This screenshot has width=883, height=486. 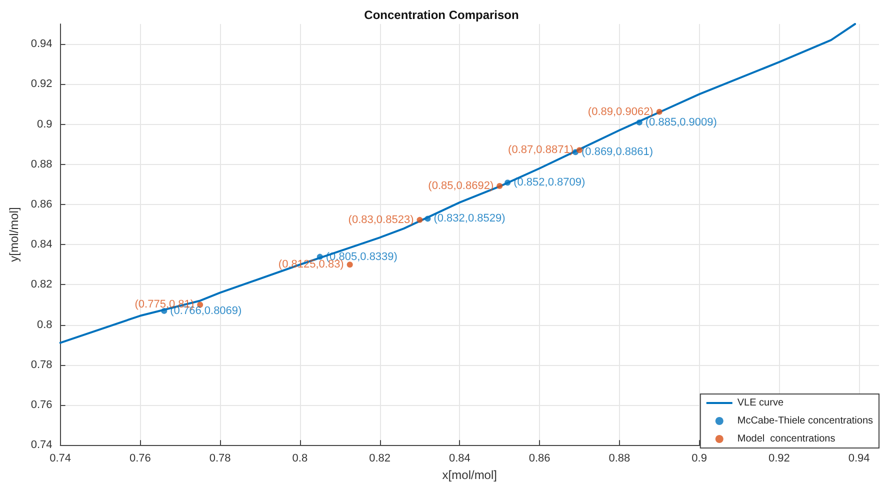 What do you see at coordinates (140, 458) in the screenshot?
I see `x-tick-label: 0.76` at bounding box center [140, 458].